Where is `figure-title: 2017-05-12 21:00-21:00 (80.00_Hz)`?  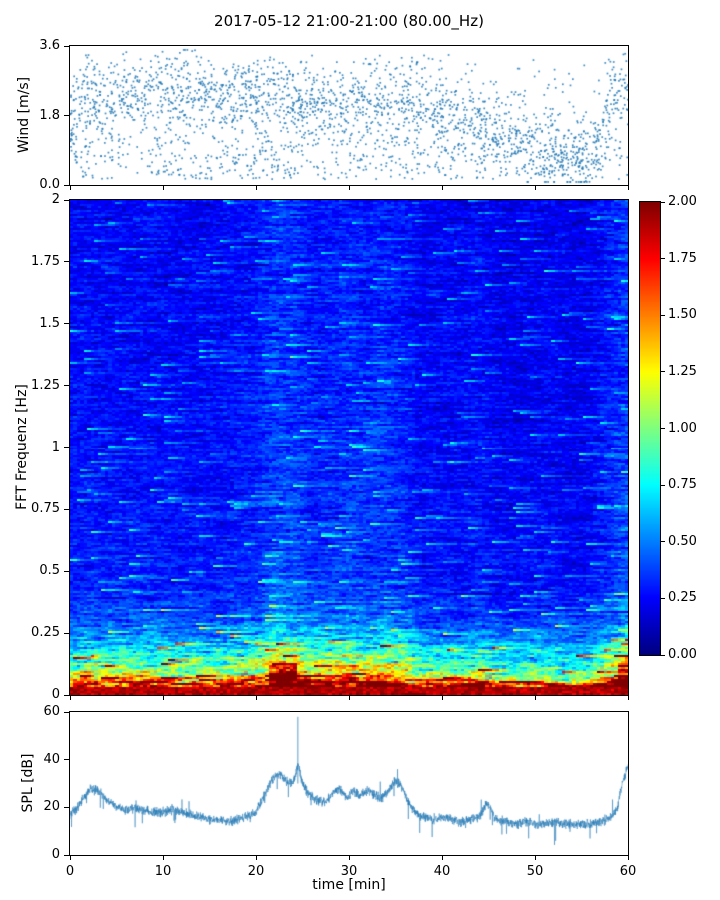
figure-title: 2017-05-12 21:00-21:00 (80.00_Hz) is located at coordinates (349, 21).